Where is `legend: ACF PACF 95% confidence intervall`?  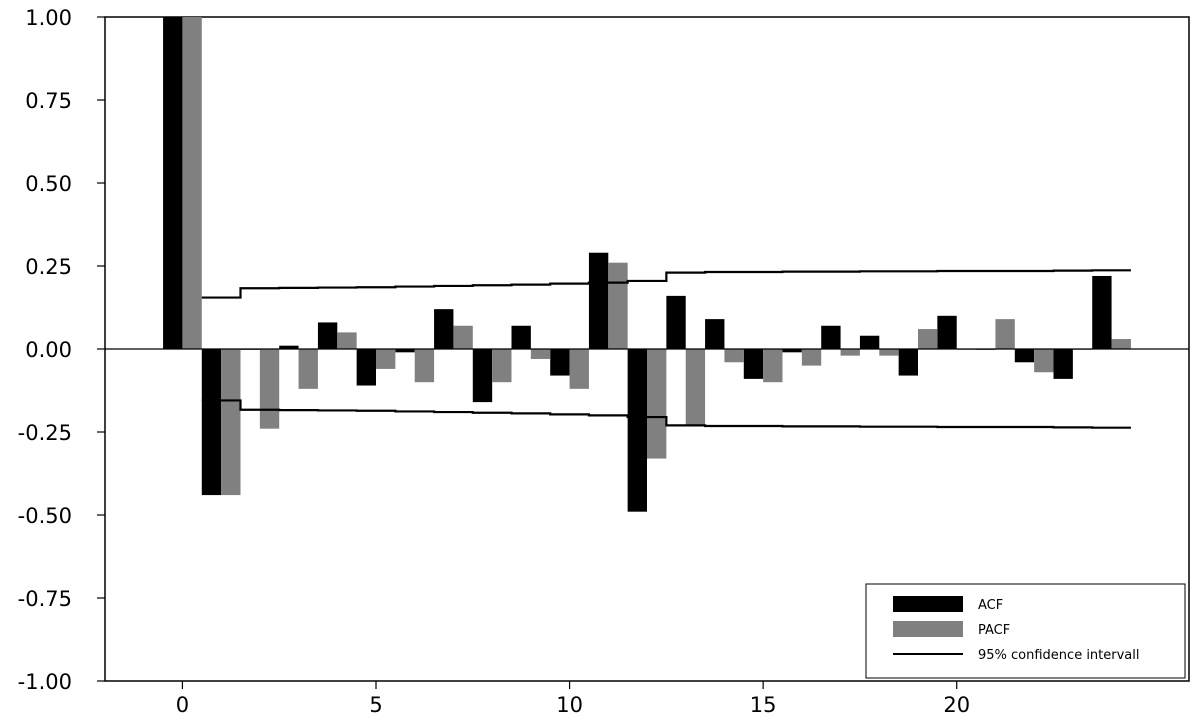
legend: ACF PACF 95% confidence intervall is located at coordinates (1025, 631).